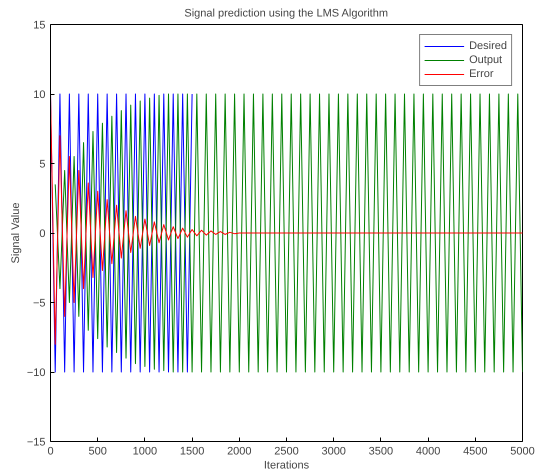 The height and width of the screenshot is (474, 542). I want to click on x-tick-label: 3000, so click(333, 452).